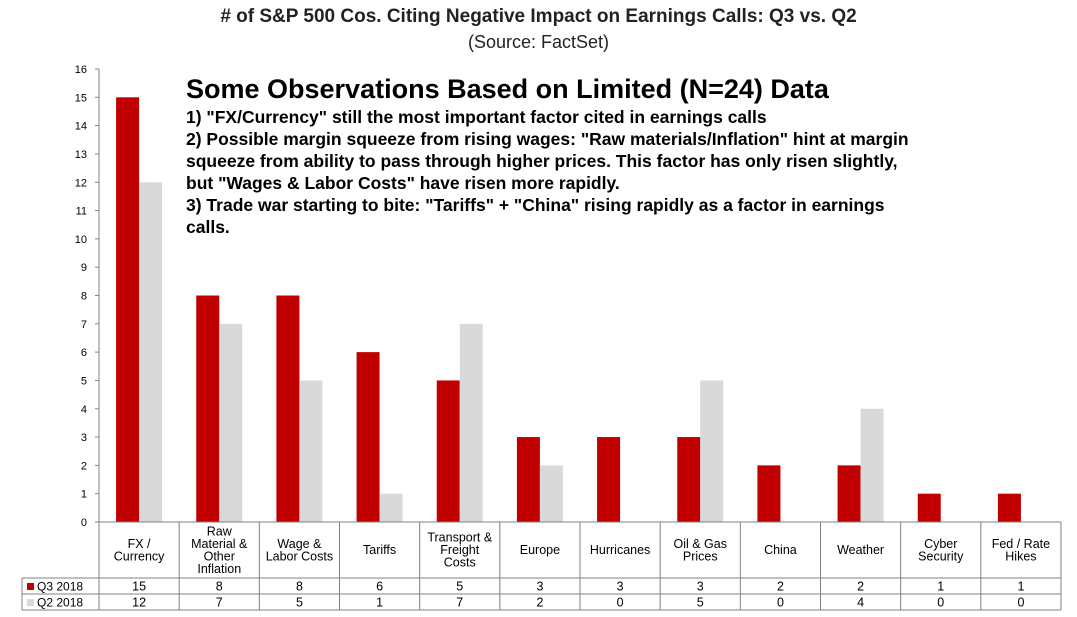 Image resolution: width=1077 pixels, height=617 pixels. What do you see at coordinates (84, 325) in the screenshot?
I see `y-tick-label: 7` at bounding box center [84, 325].